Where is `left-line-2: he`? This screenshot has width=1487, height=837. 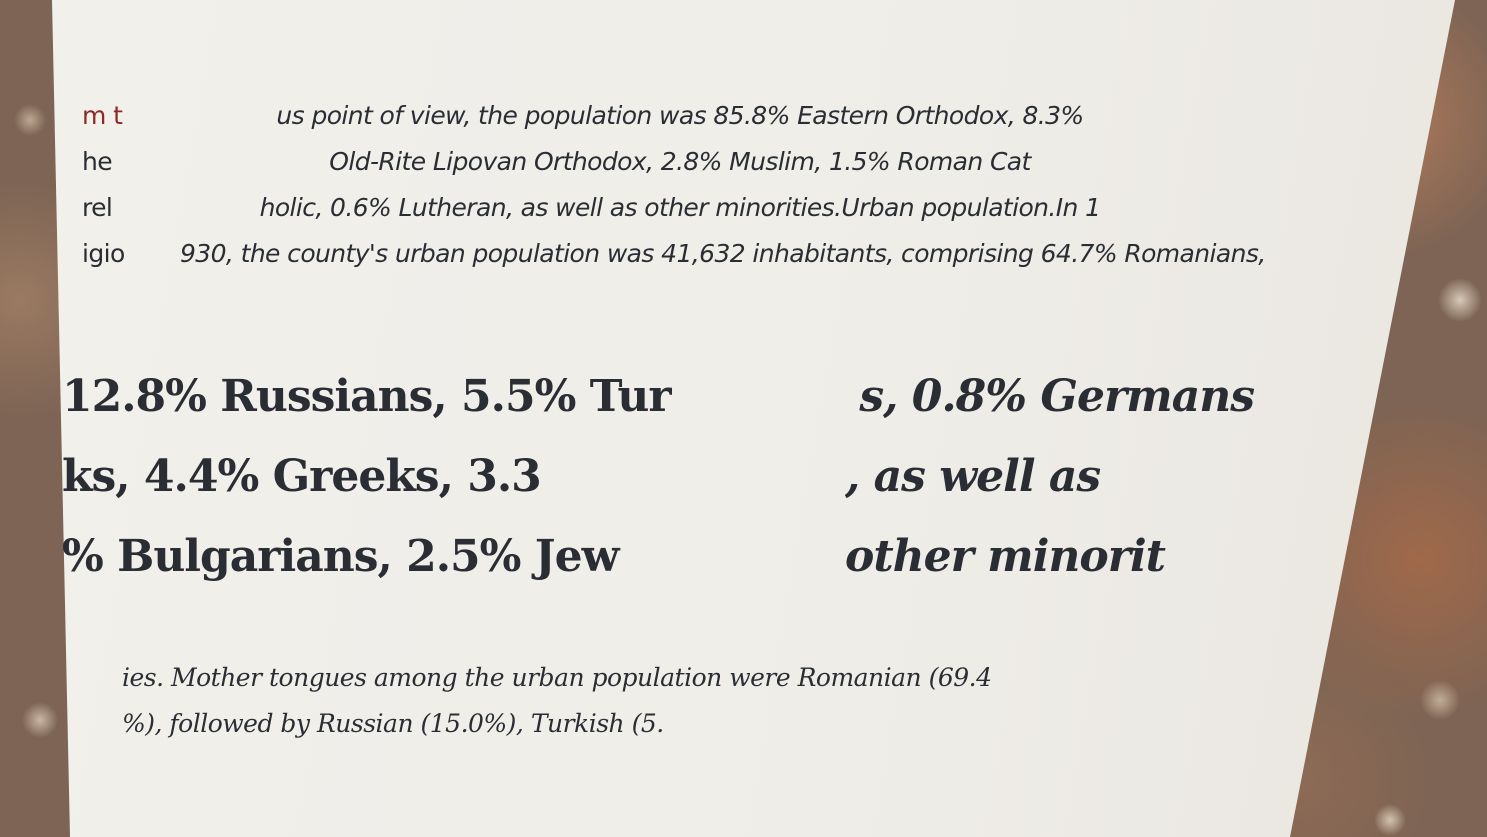
left-line-2: he is located at coordinates (97, 161).